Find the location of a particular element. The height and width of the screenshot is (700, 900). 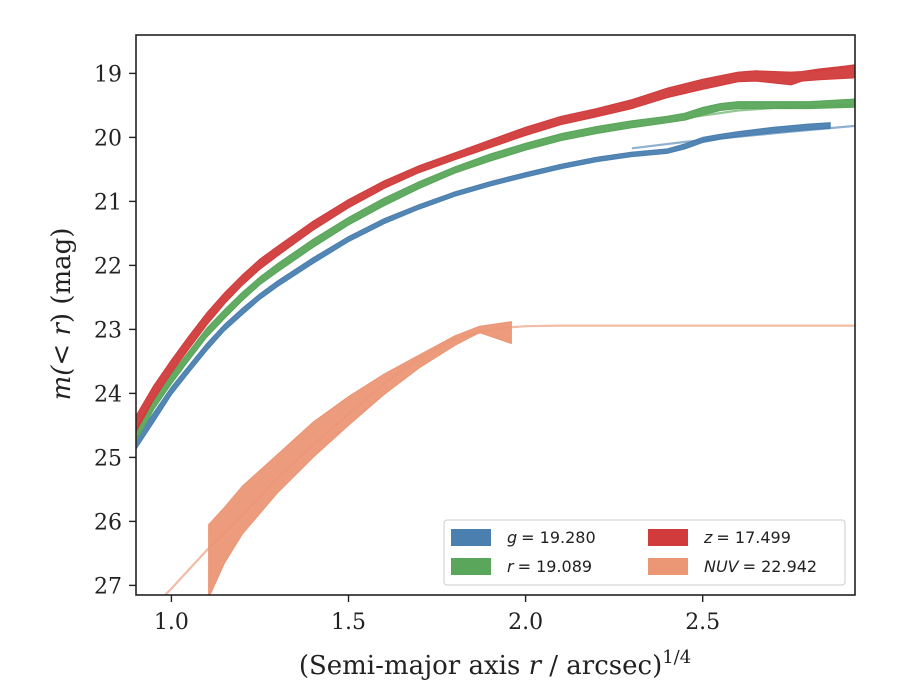

y-axis-label-var: r is located at coordinates (62, 329).